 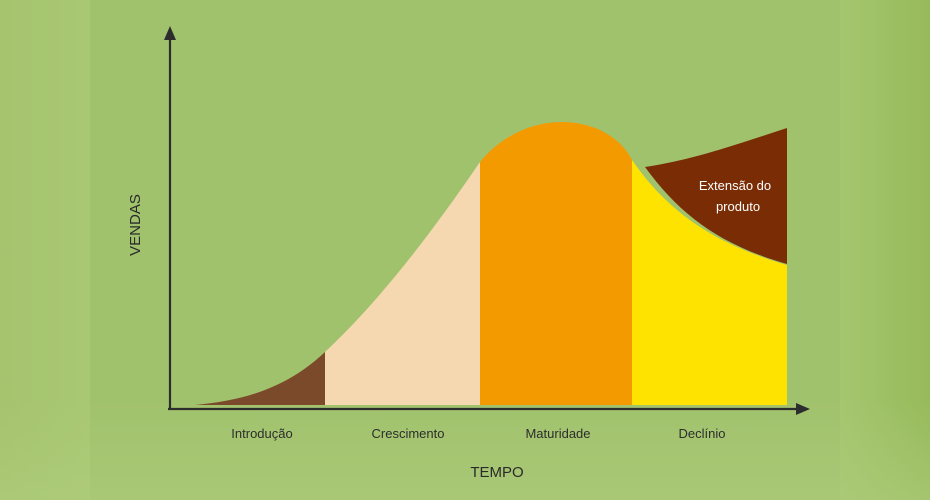 I want to click on phase-label-introducao: Introdução, so click(x=261, y=433).